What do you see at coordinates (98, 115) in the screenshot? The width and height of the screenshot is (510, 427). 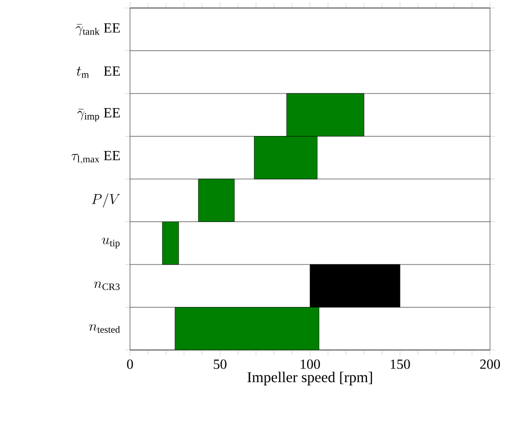 I see `y-tick-label: $\bar{\gamma}_{\mathrm{imp}}\ \mathrm{EE}$` at bounding box center [98, 115].